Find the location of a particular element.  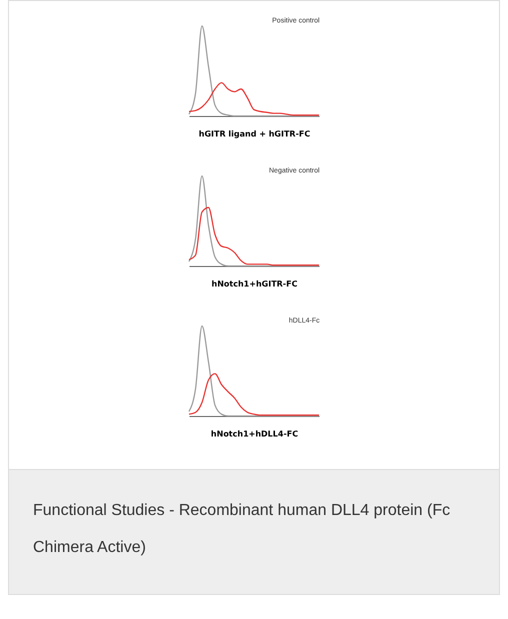

x-axis-title: hGITR ligand + hGITR-FC is located at coordinates (254, 134).